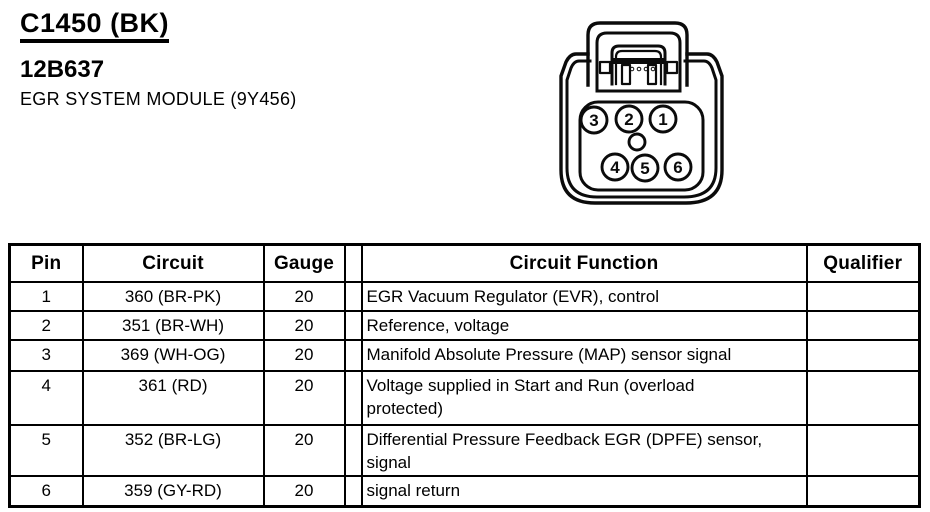  Describe the element at coordinates (95, 26) in the screenshot. I see `connector-id-title: C1450 (BK)` at that location.